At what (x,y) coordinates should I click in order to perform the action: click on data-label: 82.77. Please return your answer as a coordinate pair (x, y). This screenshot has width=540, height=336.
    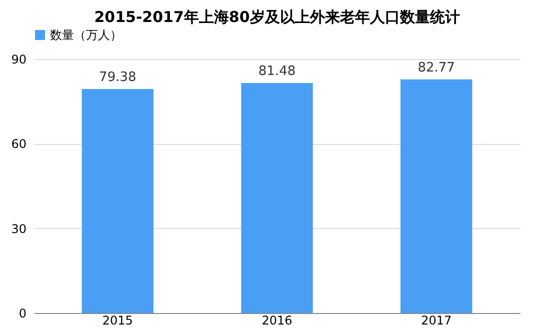
    Looking at the image, I should click on (436, 68).